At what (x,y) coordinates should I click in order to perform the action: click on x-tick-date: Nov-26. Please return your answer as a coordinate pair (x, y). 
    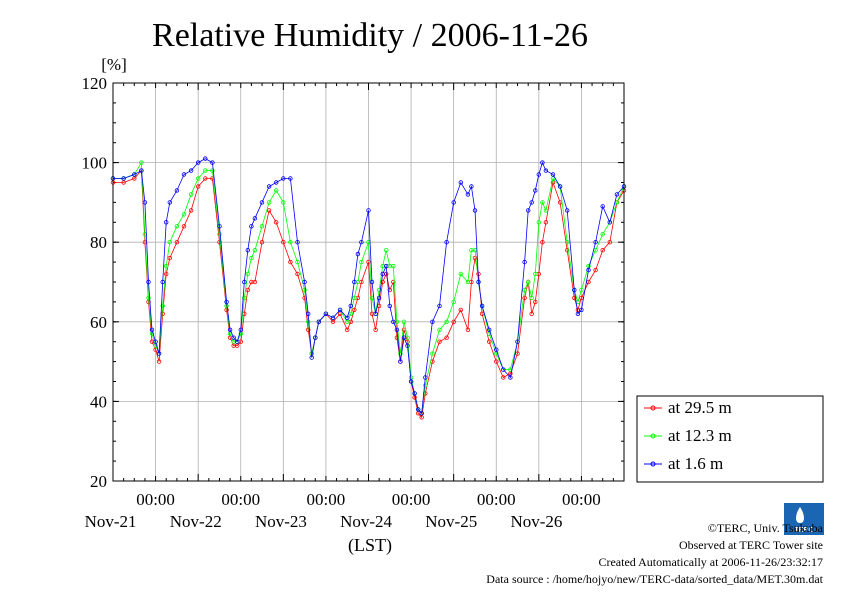
    Looking at the image, I should click on (536, 521).